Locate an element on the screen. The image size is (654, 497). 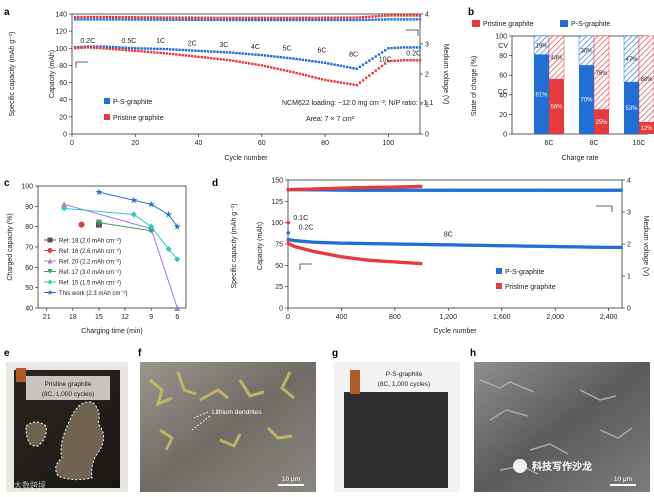
a-rate-label: 5C is located at coordinates (287, 49).